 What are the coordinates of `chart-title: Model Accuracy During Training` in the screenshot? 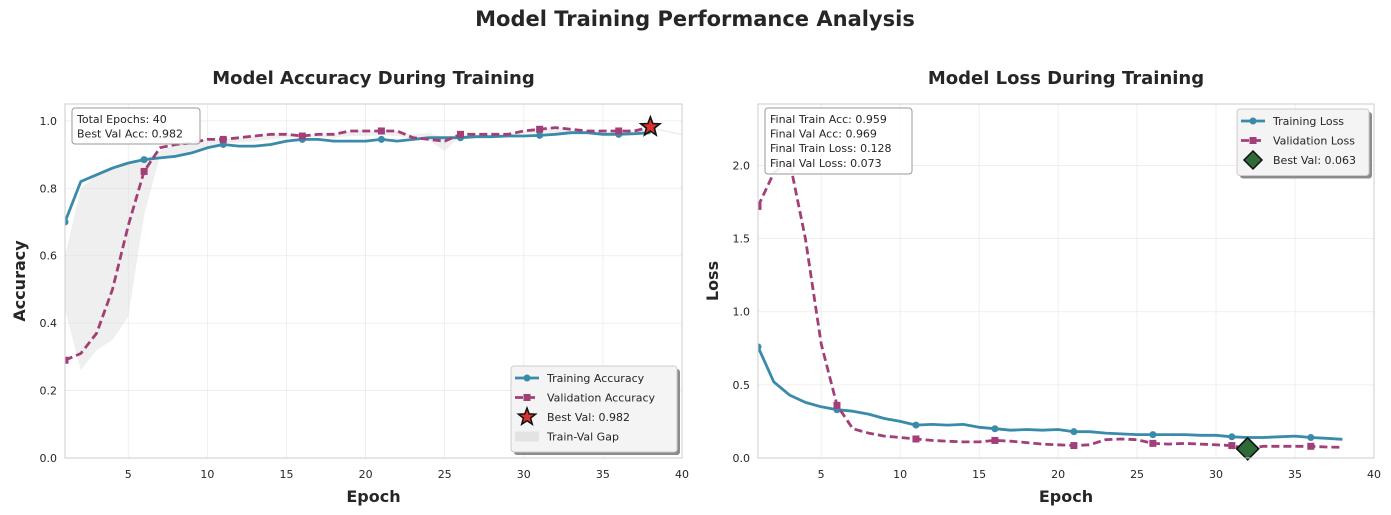 It's located at (373, 78).